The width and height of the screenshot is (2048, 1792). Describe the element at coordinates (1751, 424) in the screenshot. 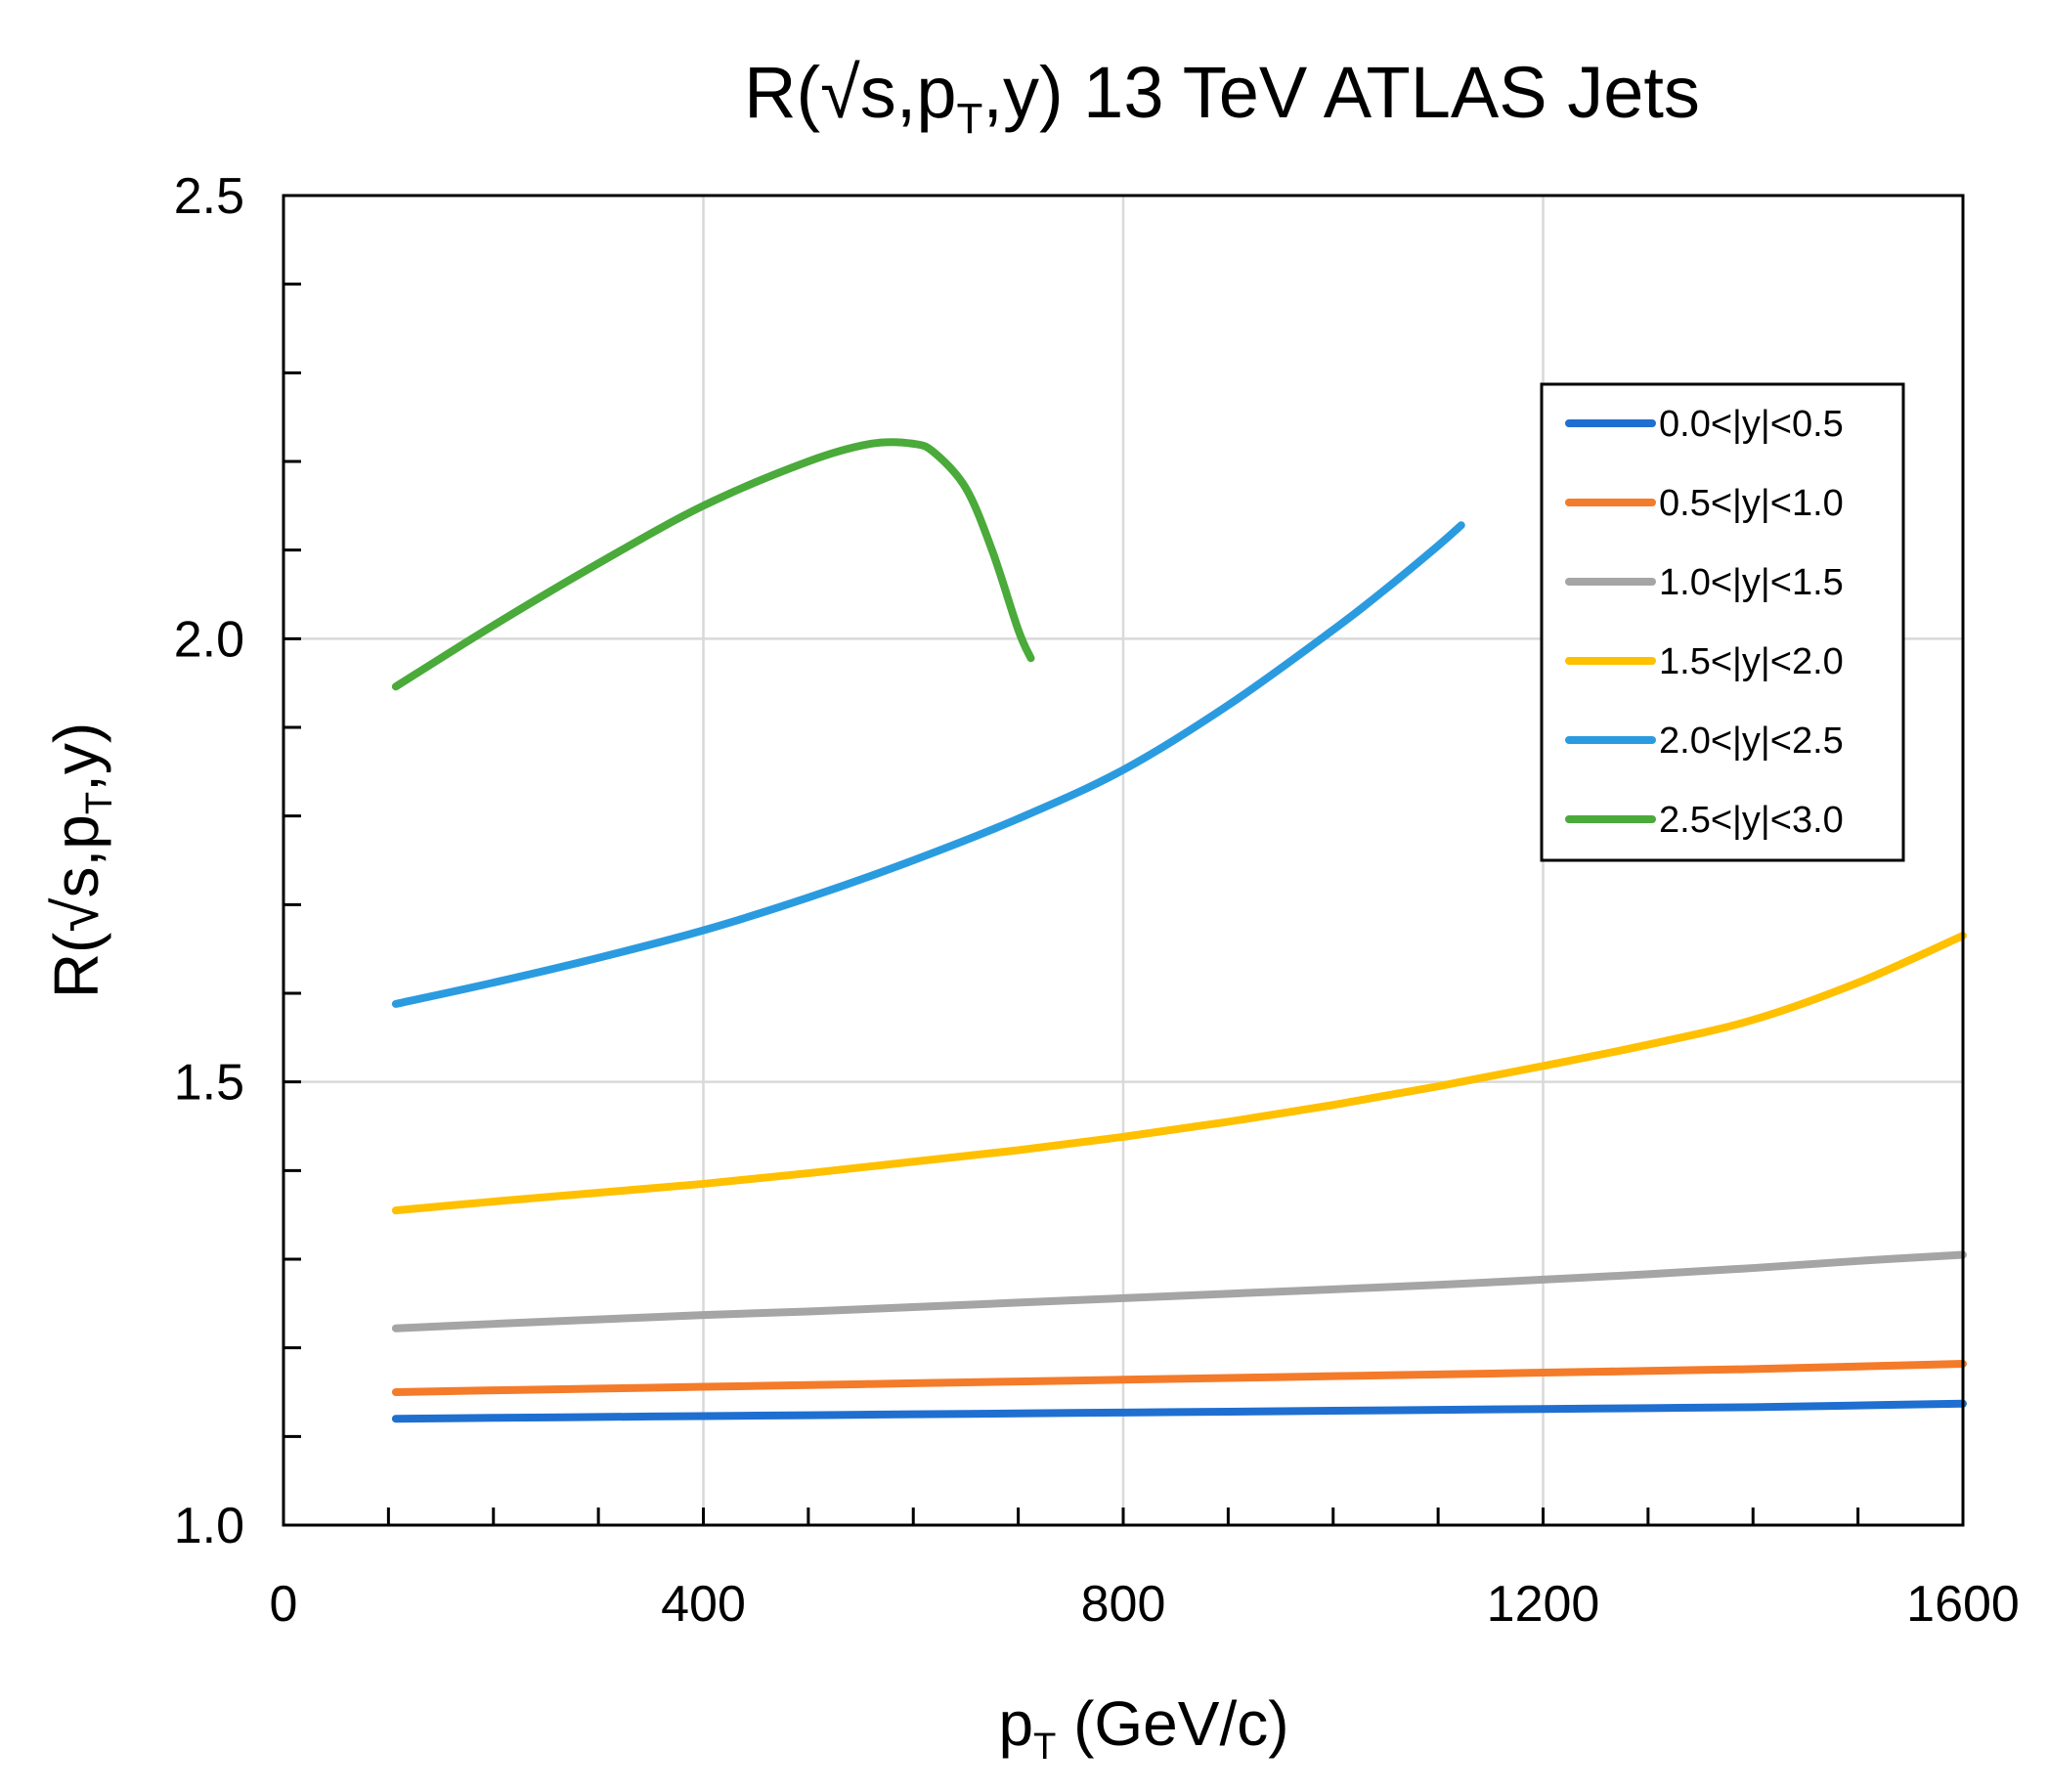

I see `legend-label-0: 0.0<|y|<0.5` at that location.